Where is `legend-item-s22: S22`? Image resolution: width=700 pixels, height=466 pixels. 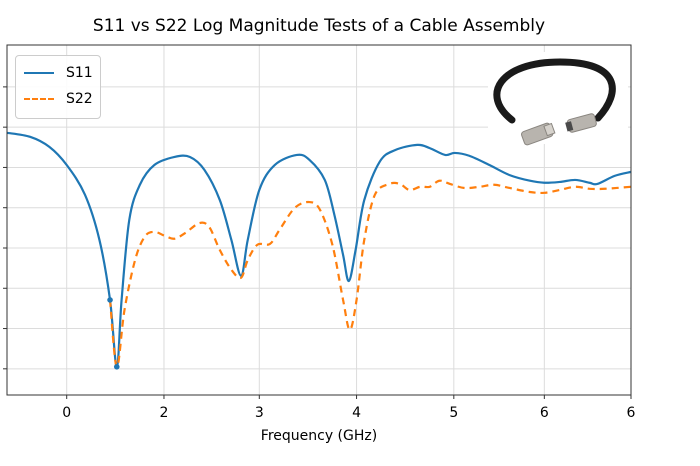
legend-item-s22: S22 is located at coordinates (58, 99).